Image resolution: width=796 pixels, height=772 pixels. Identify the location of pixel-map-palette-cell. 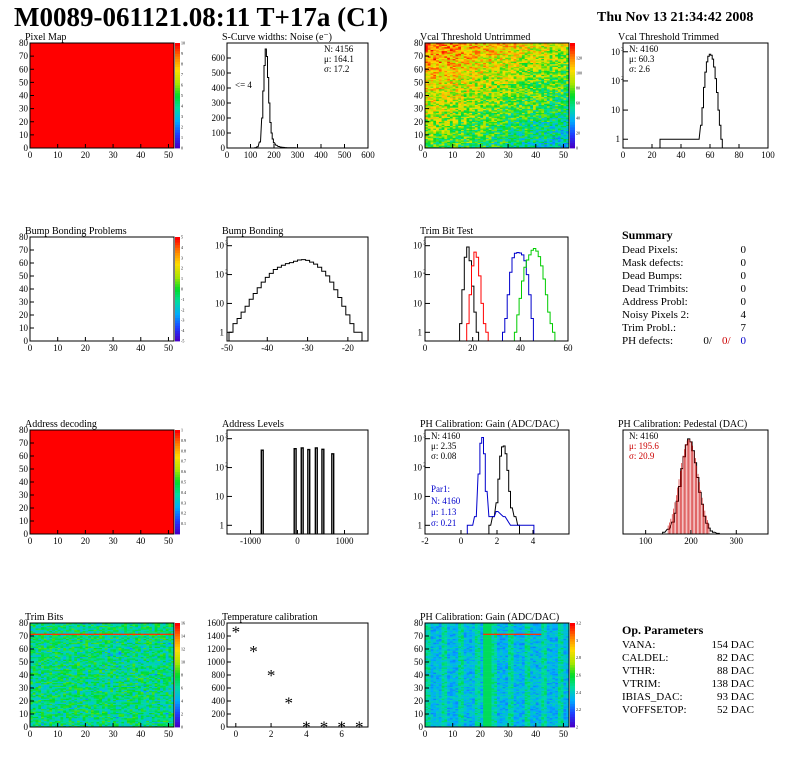
(177, 63).